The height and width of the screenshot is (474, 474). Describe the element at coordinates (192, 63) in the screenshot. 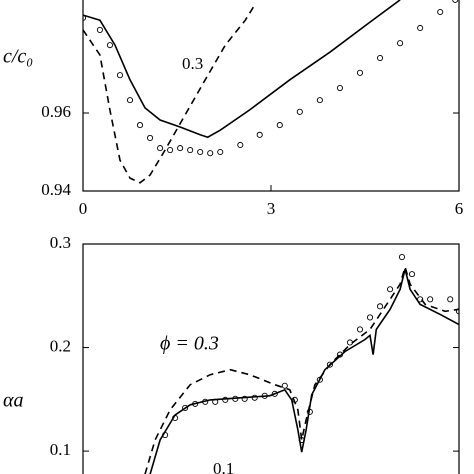

I see `annotation: 0.3` at that location.